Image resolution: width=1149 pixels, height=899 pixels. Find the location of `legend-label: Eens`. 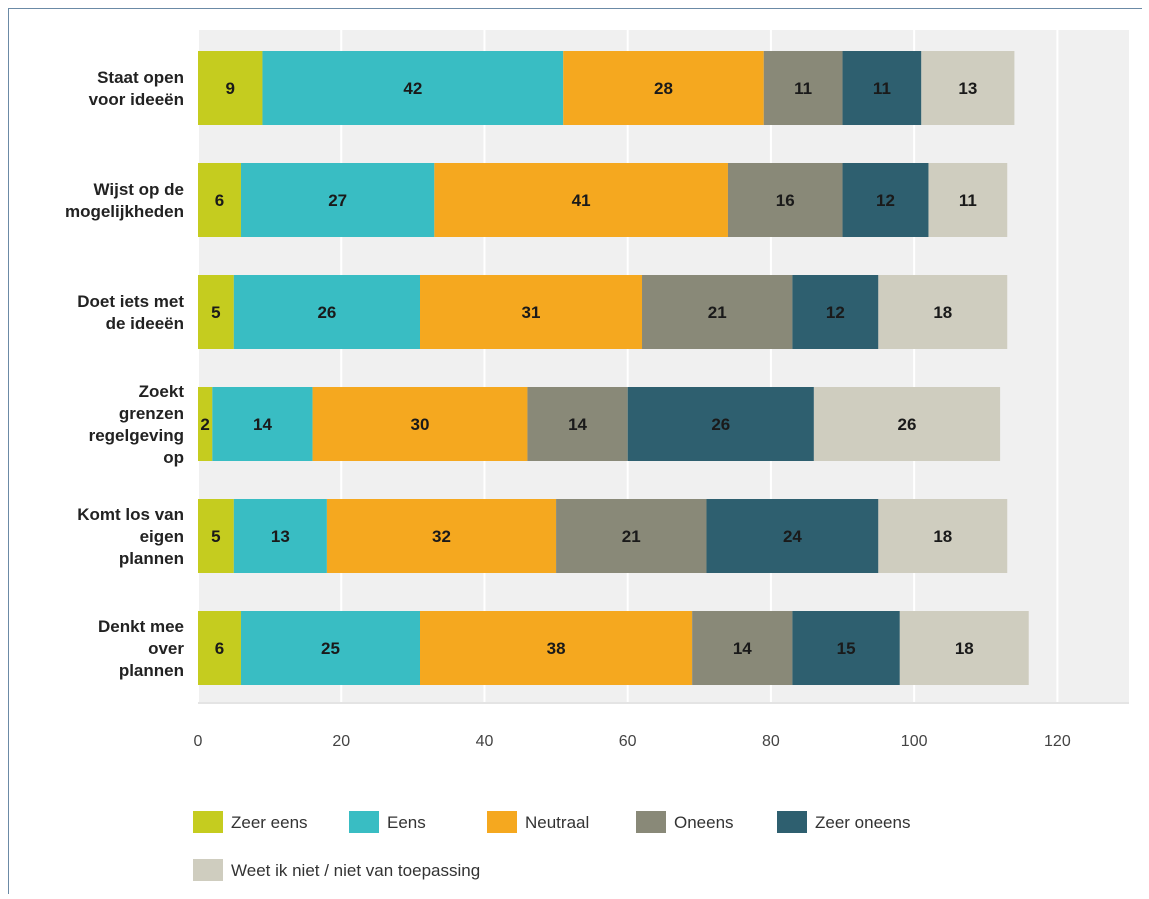

legend-label: Eens is located at coordinates (406, 822).